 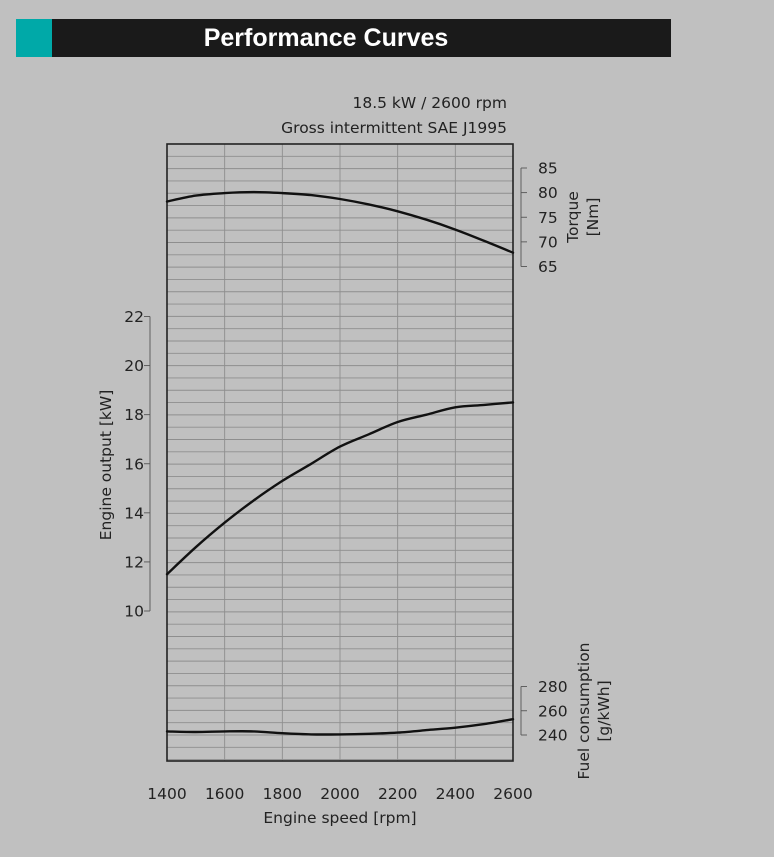 What do you see at coordinates (548, 267) in the screenshot?
I see `torque-tick-label: 65` at bounding box center [548, 267].